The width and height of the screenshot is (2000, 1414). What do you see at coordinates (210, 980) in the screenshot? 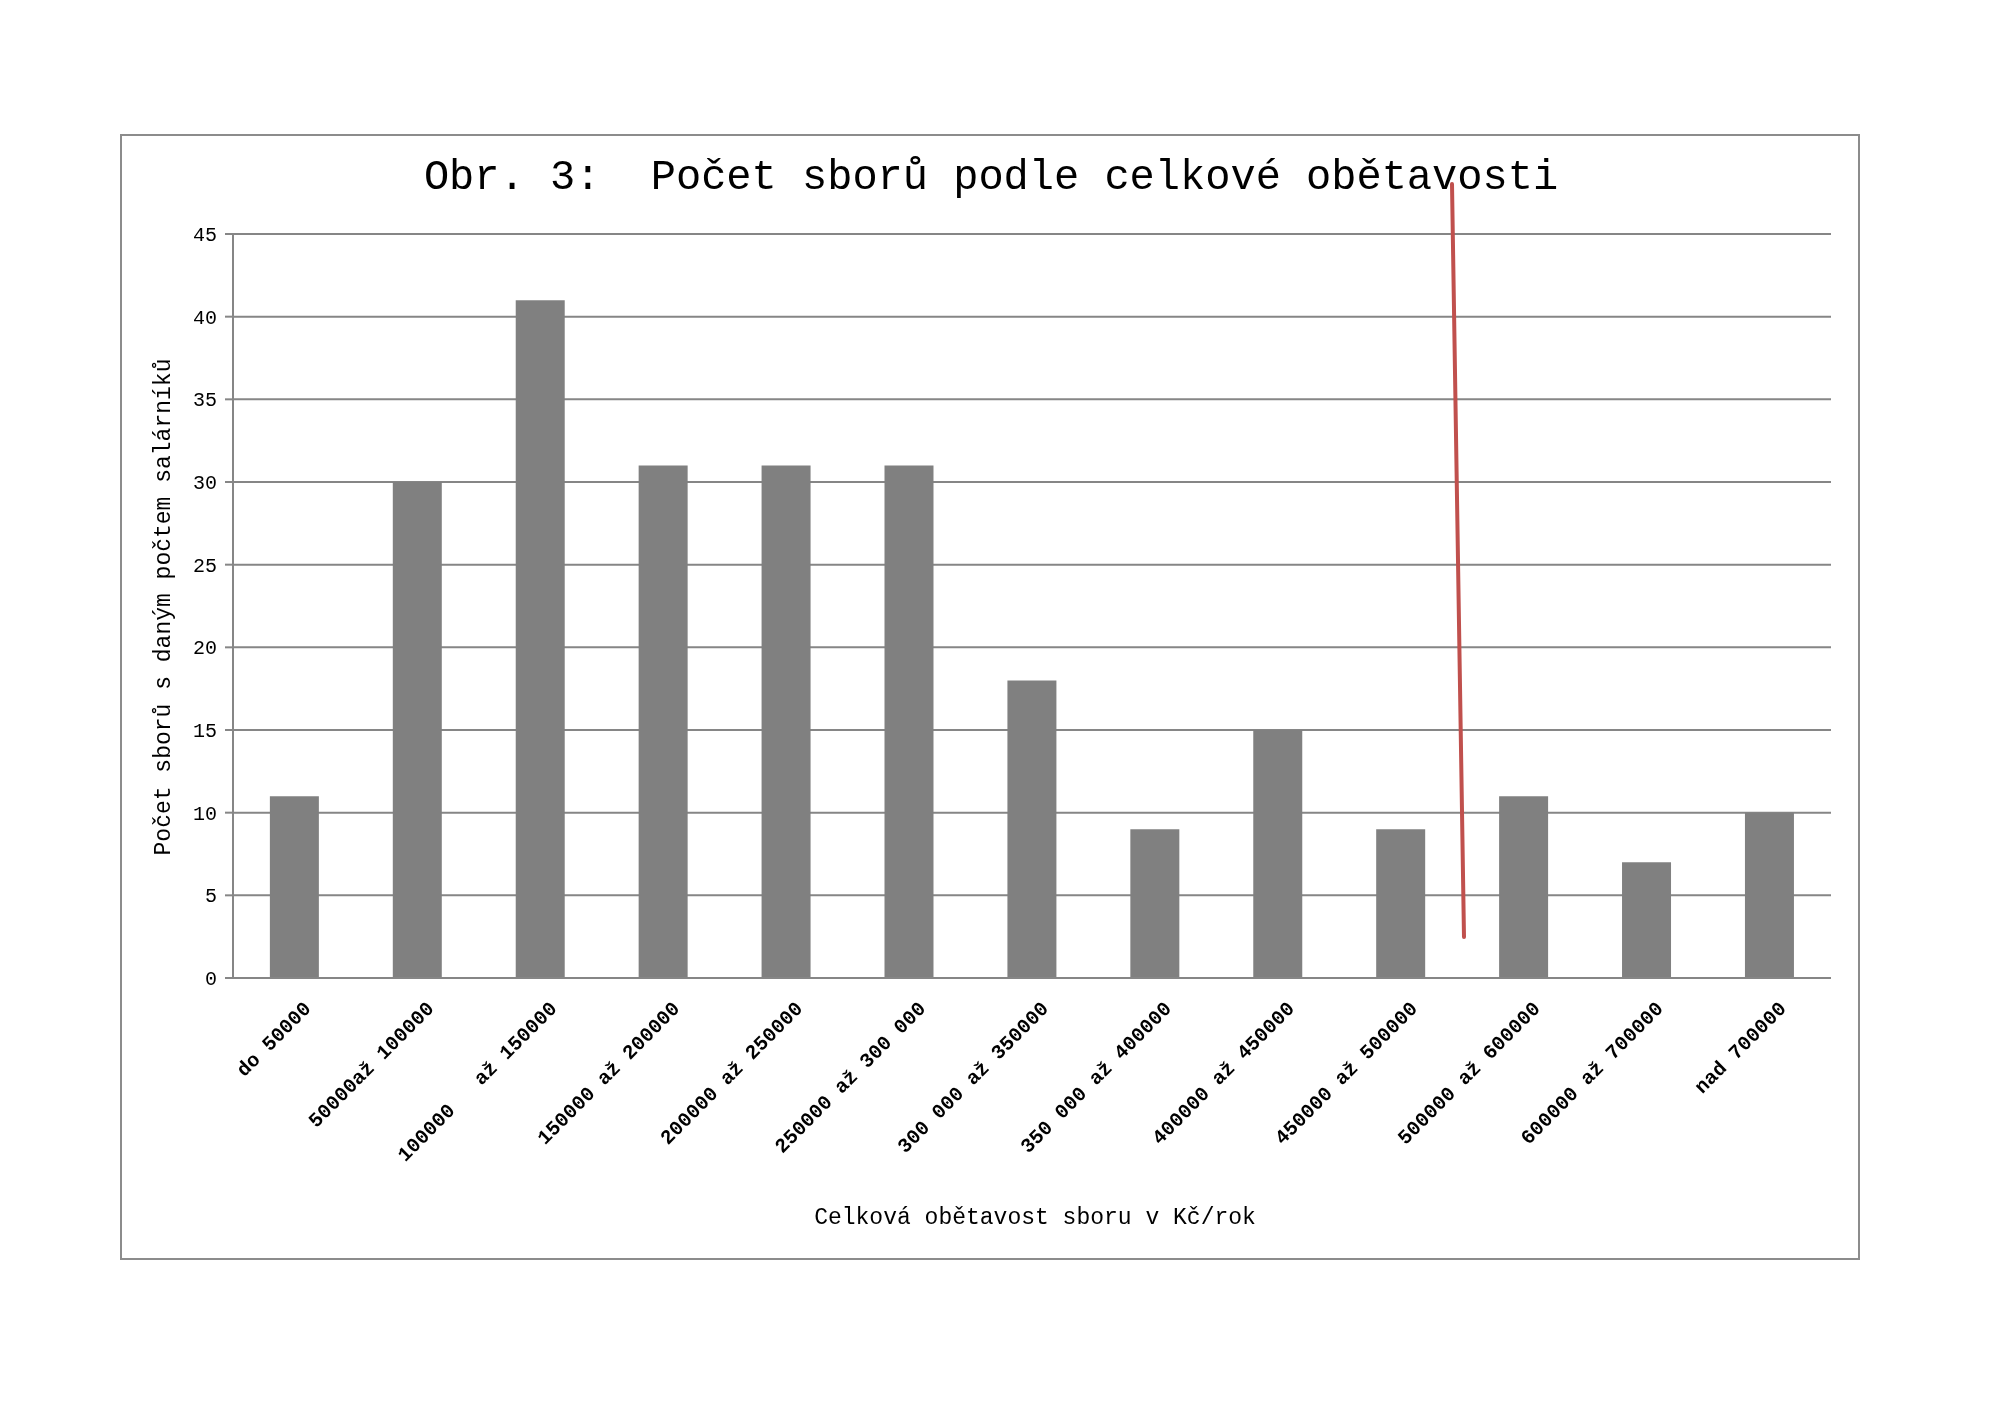
I see `y-tick-label: 0` at bounding box center [210, 980].